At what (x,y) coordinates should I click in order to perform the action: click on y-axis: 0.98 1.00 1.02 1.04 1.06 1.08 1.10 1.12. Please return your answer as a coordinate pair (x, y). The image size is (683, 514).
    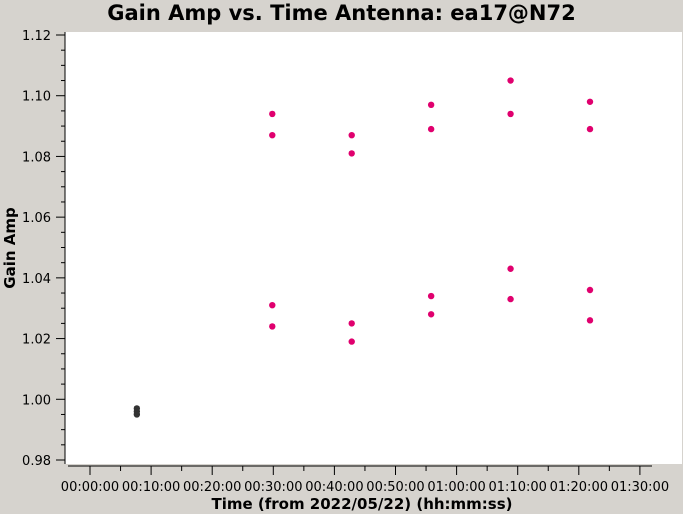
    Looking at the image, I should click on (44, 249).